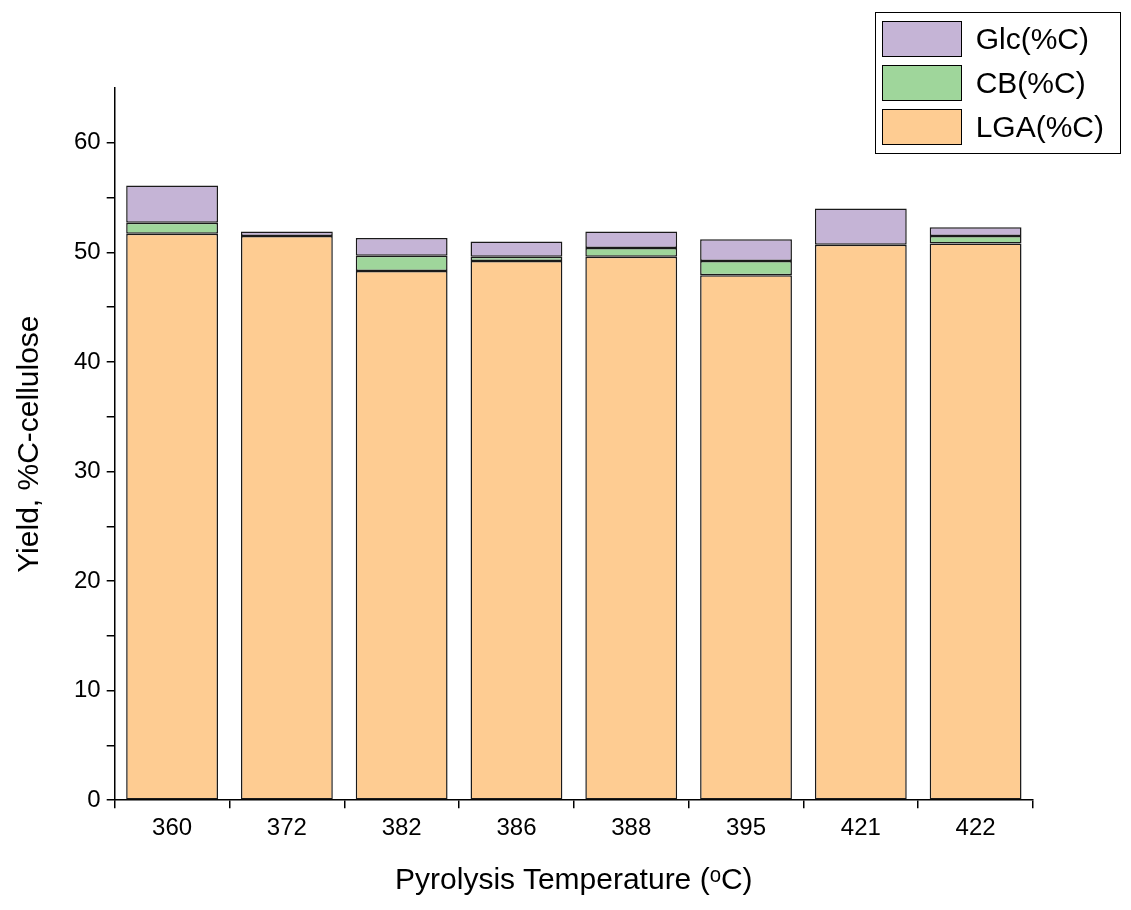  Describe the element at coordinates (516, 827) in the screenshot. I see `x-tick-label: 386` at that location.